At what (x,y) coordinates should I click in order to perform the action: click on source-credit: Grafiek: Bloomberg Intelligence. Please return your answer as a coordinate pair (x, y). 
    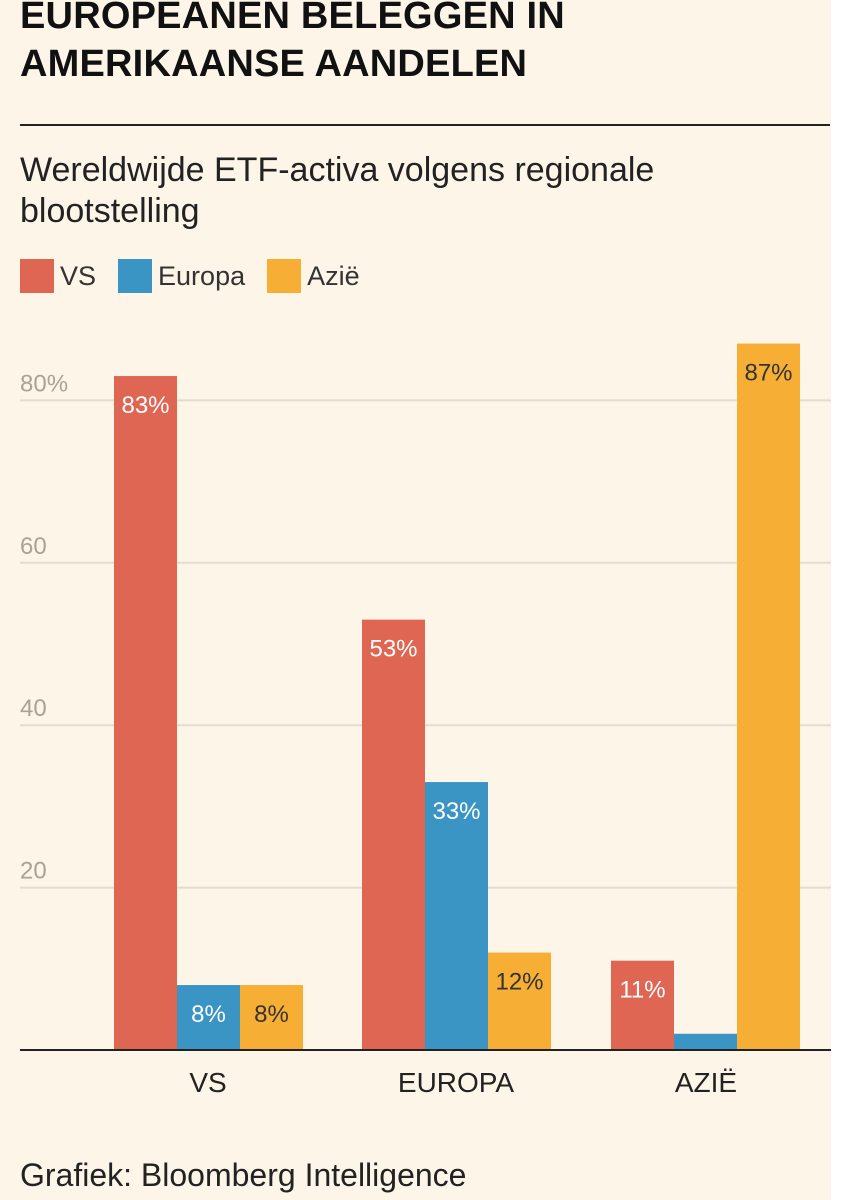
    Looking at the image, I should click on (243, 1175).